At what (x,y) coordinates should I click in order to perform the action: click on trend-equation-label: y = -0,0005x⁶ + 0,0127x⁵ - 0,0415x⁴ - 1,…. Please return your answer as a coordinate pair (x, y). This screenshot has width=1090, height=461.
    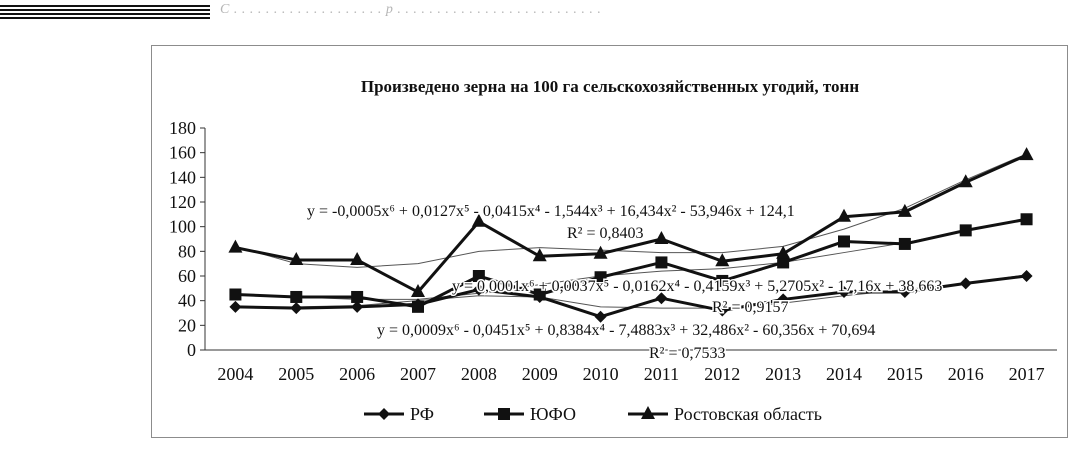
    Looking at the image, I should click on (551, 211).